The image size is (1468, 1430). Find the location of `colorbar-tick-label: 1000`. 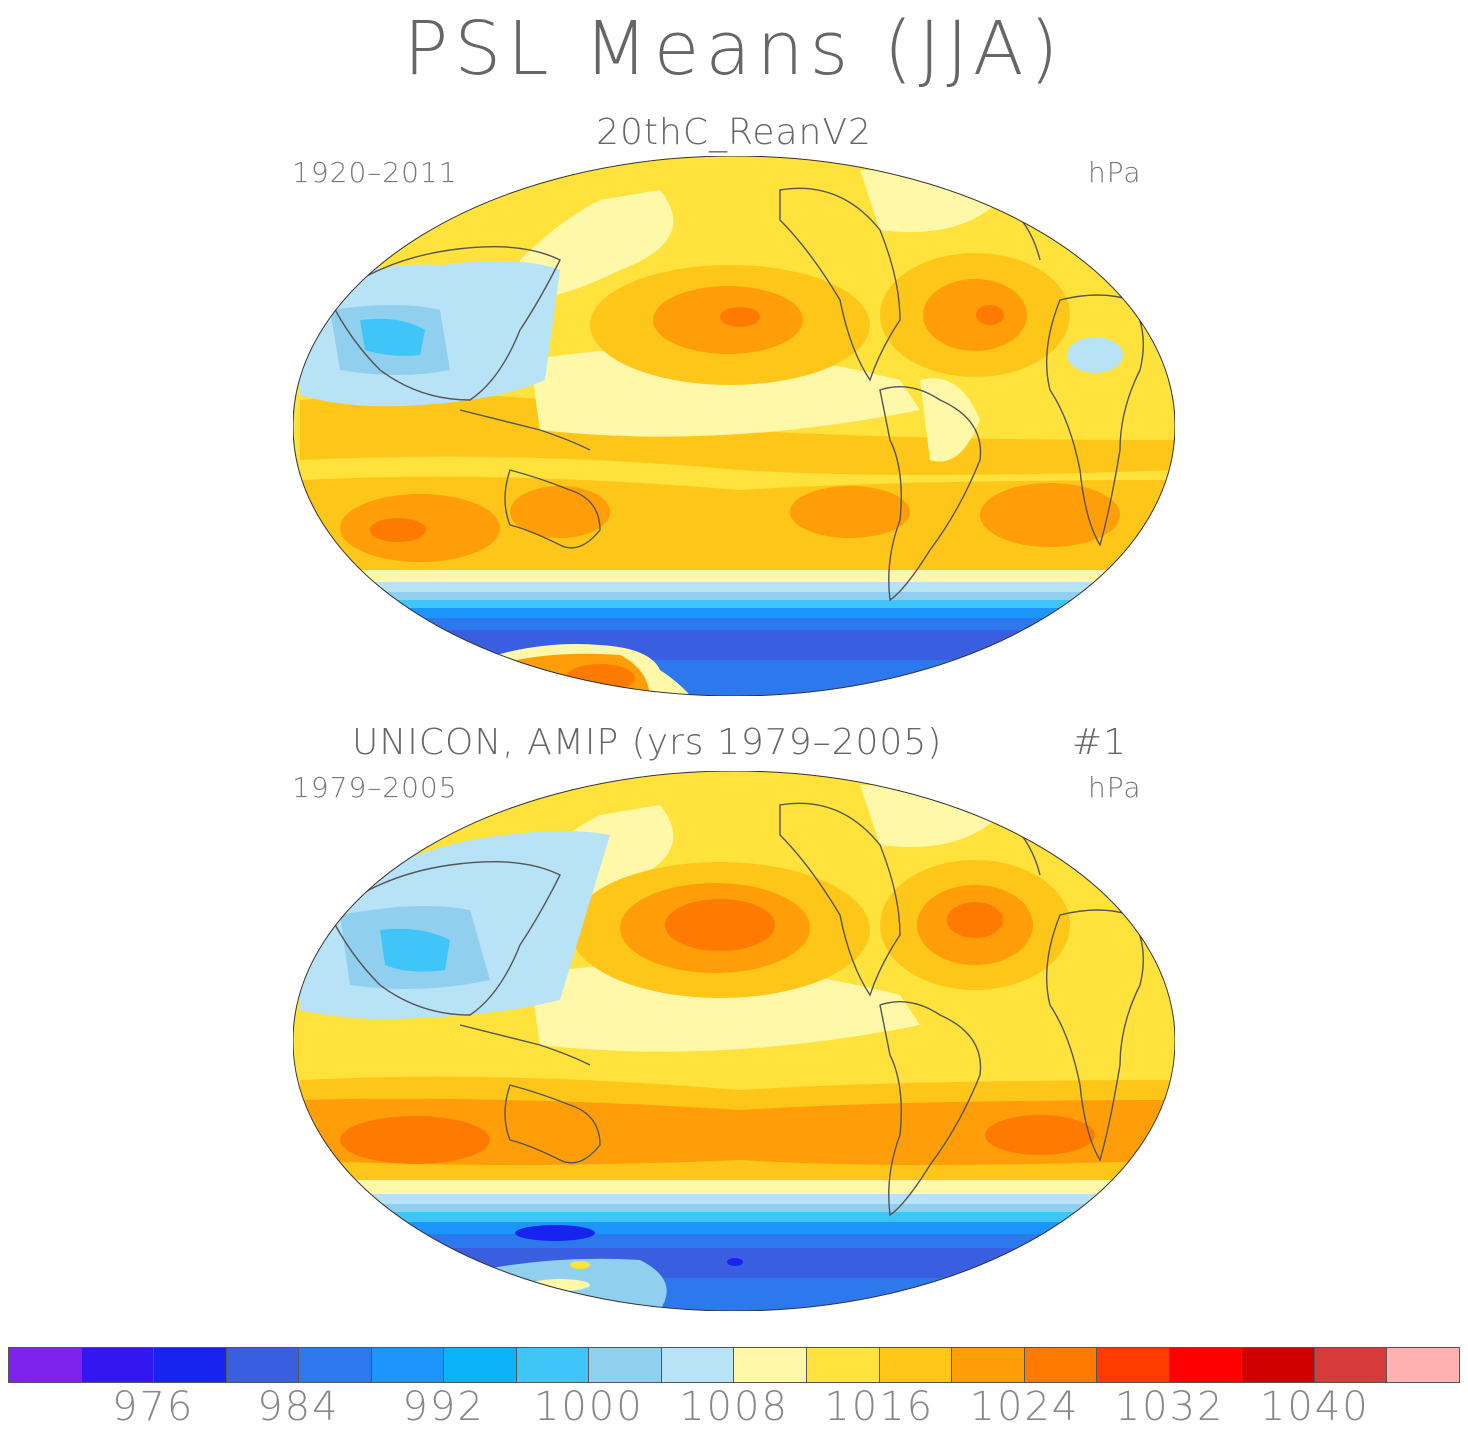

colorbar-tick-label: 1000 is located at coordinates (588, 1407).